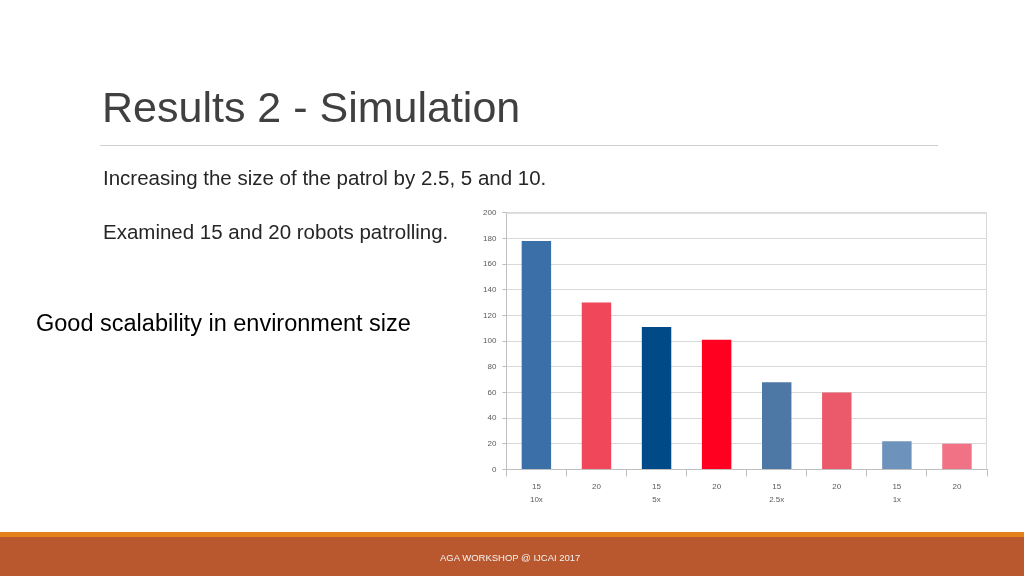 This screenshot has height=576, width=1024. Describe the element at coordinates (492, 443) in the screenshot. I see `y-tick-label: 20` at that location.